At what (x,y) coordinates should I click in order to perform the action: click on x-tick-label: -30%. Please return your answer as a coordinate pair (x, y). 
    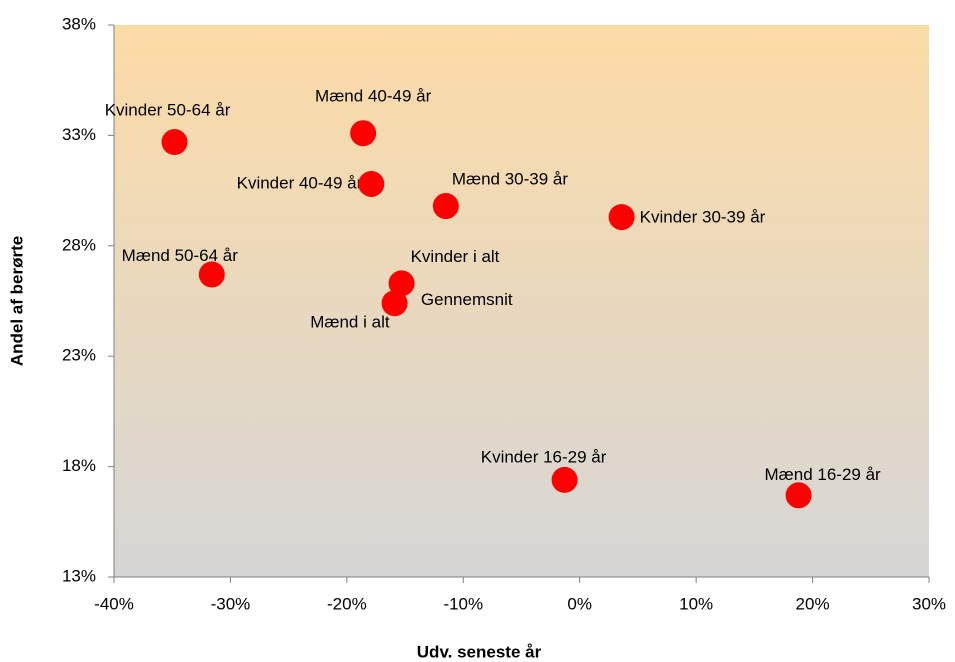
    Looking at the image, I should click on (231, 603).